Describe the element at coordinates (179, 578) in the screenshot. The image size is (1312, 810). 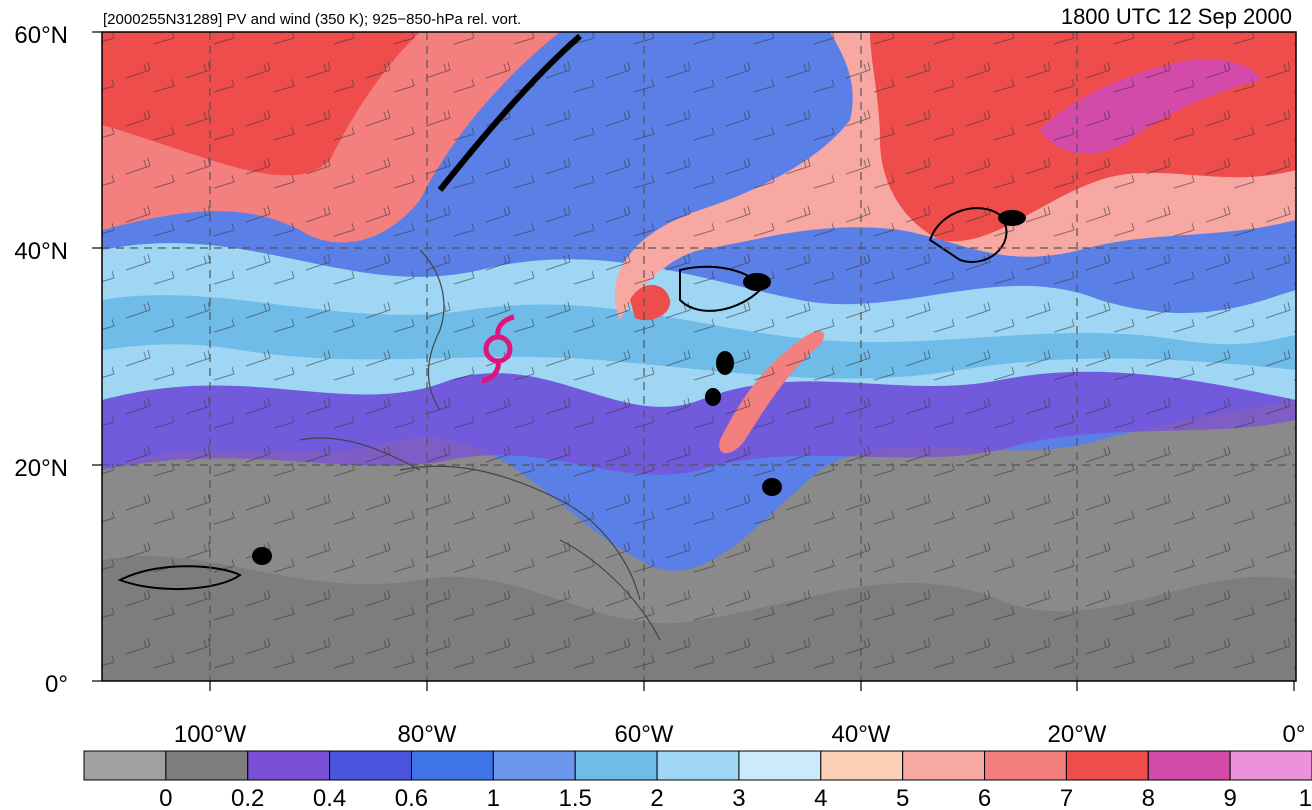
I see `vorticity-contour-c` at that location.